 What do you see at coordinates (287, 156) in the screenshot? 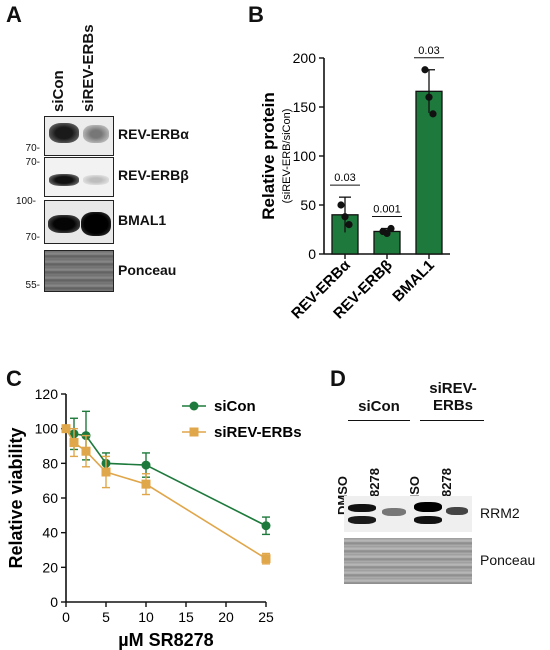
I see `y-axis-subtitle: (siREV-ERB/siCon)` at bounding box center [287, 156].